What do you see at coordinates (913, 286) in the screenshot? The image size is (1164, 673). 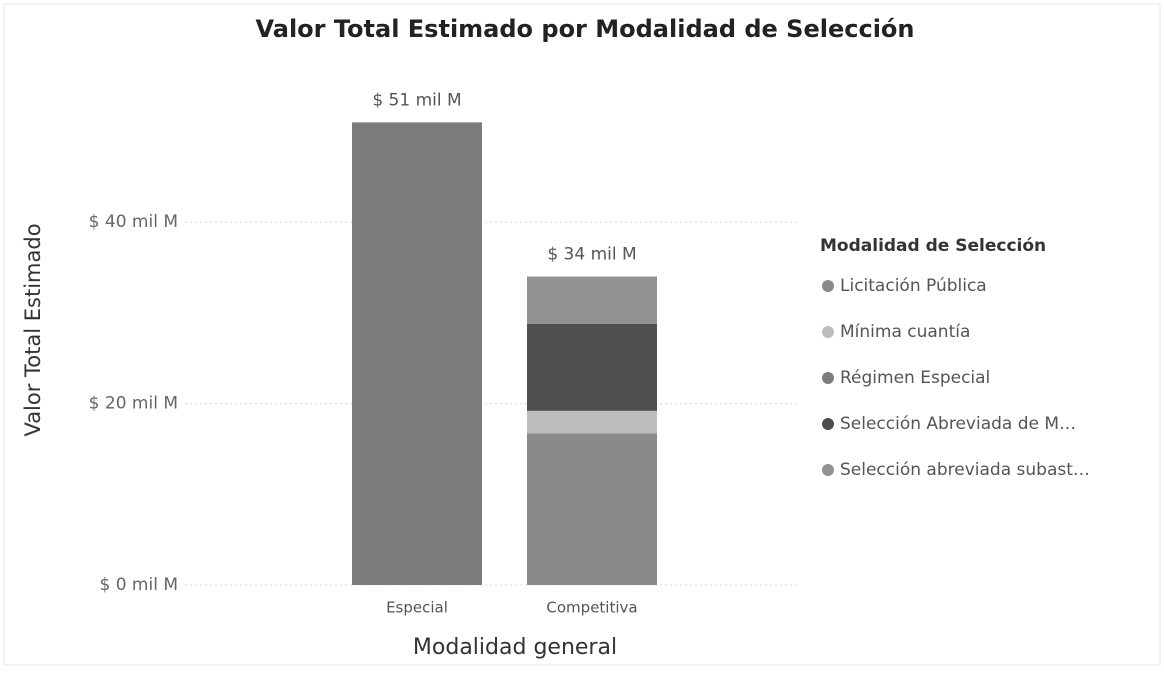 I see `legend-label: Licitación Pública` at bounding box center [913, 286].